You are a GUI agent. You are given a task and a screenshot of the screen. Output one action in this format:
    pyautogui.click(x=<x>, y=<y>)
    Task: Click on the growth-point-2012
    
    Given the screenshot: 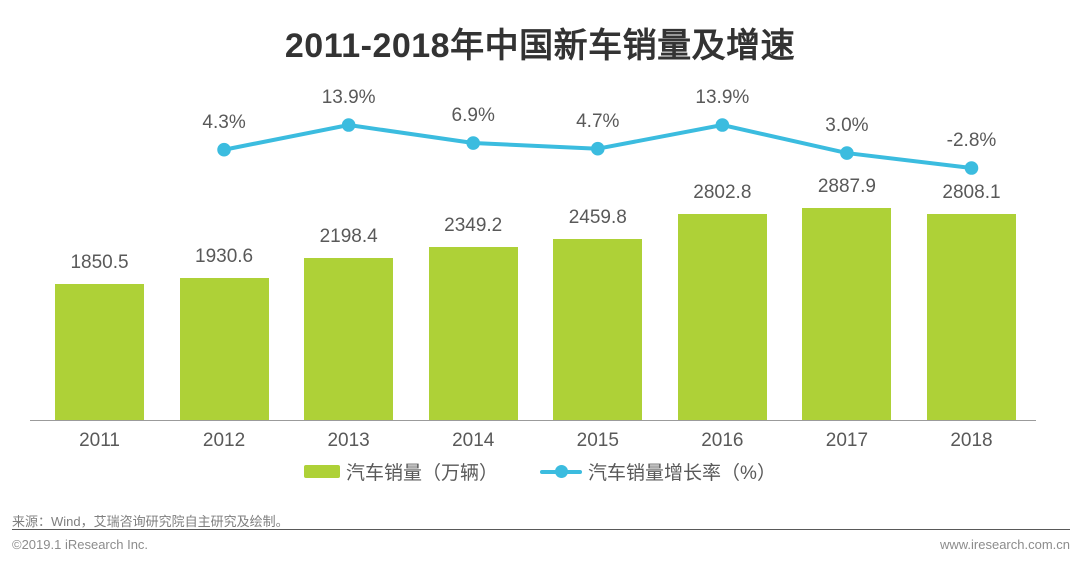 What is the action you would take?
    pyautogui.click(x=224, y=149)
    